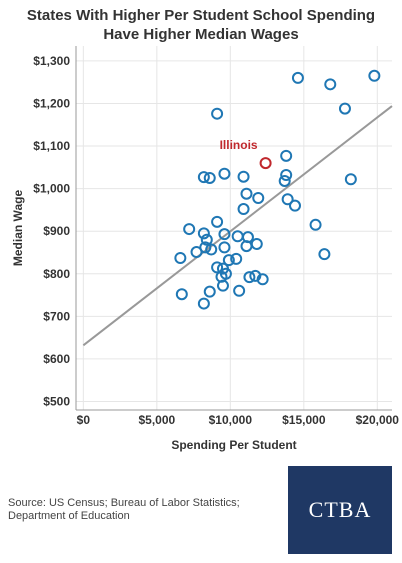 The width and height of the screenshot is (402, 563). What do you see at coordinates (51, 103) in the screenshot?
I see `y-tick-label: $1,200` at bounding box center [51, 103].